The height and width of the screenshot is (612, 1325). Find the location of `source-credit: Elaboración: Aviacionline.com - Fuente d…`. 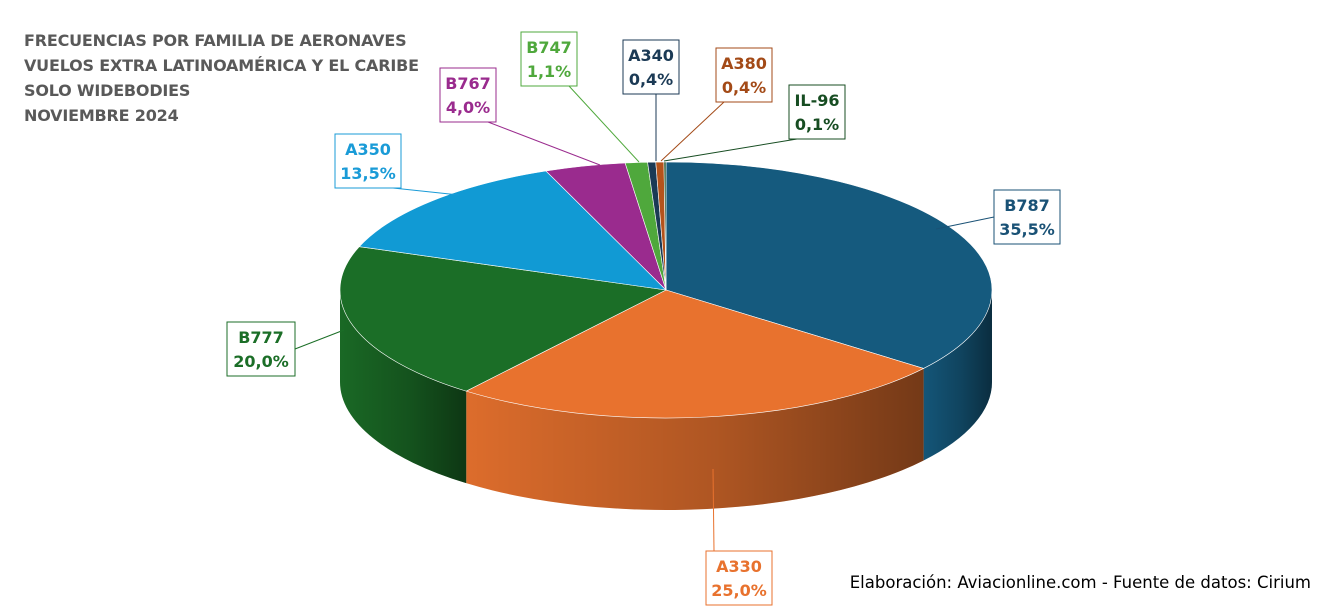

source-credit: Elaboración: Aviacionline.com - Fuente d… is located at coordinates (1080, 582).